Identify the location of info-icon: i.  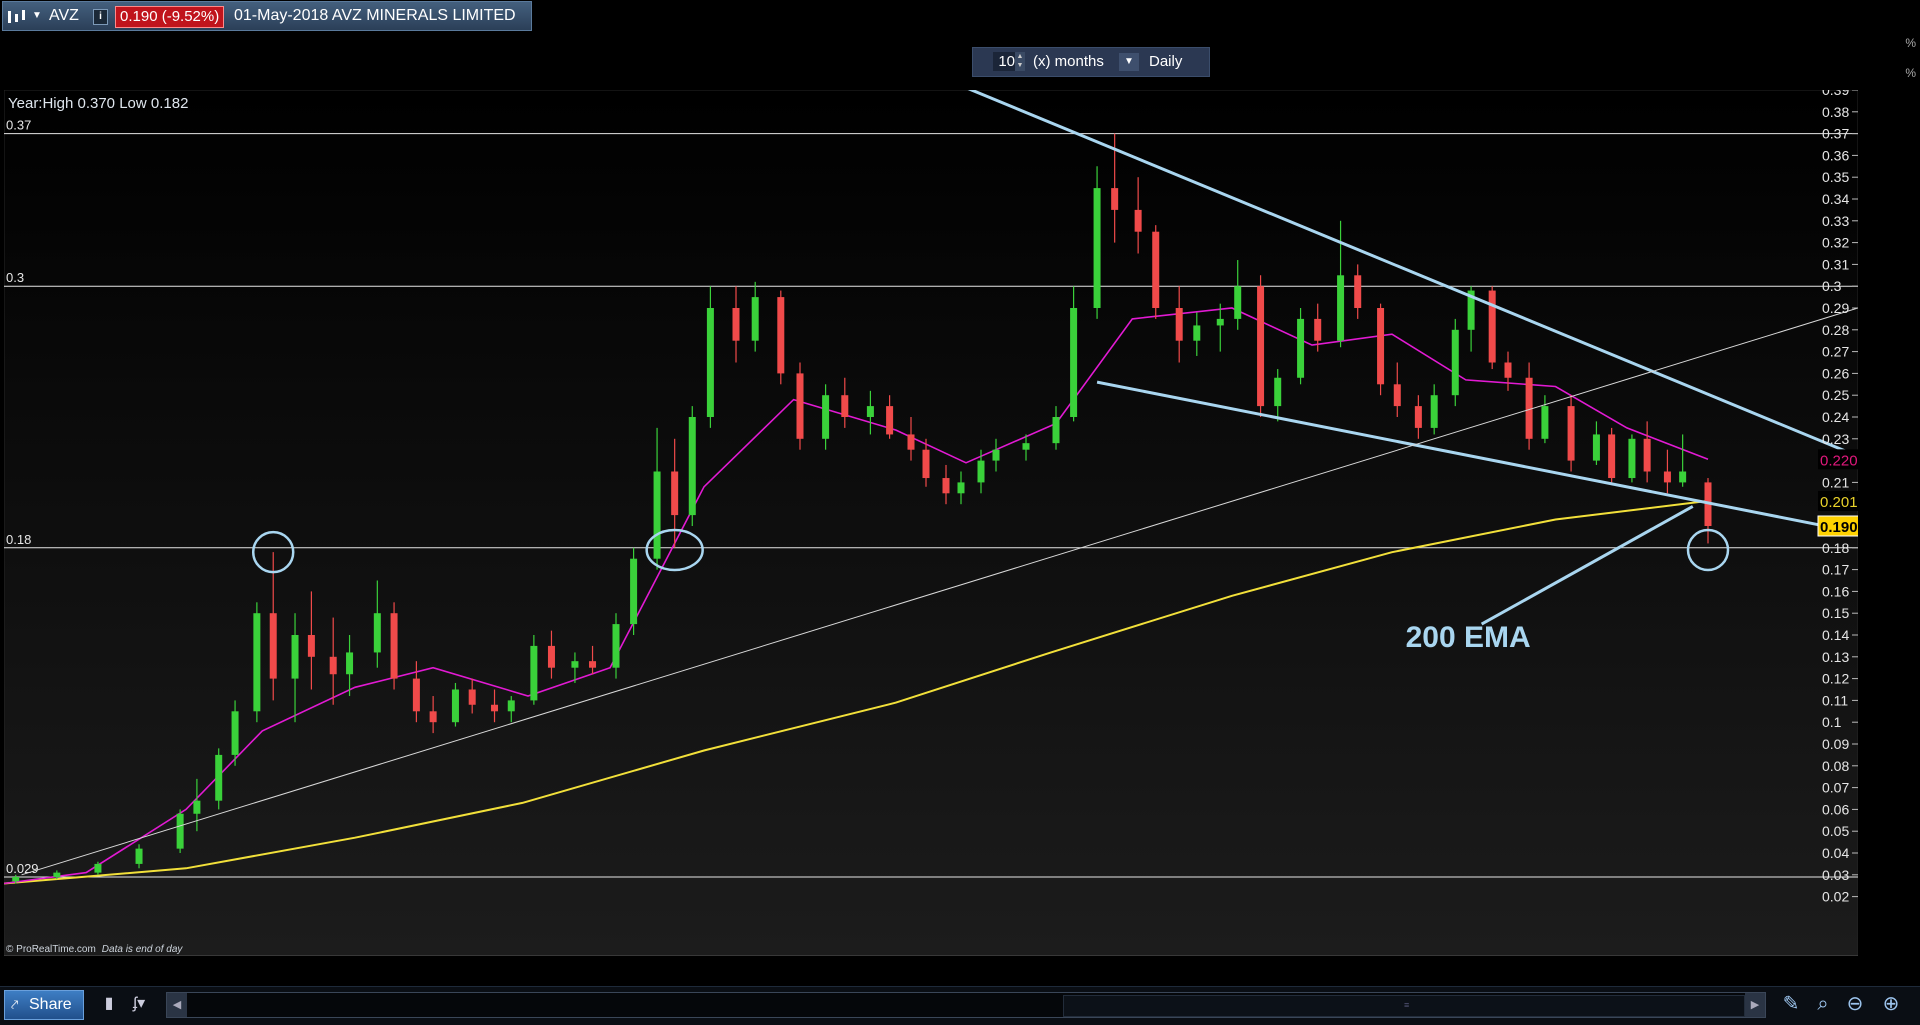
(100, 17).